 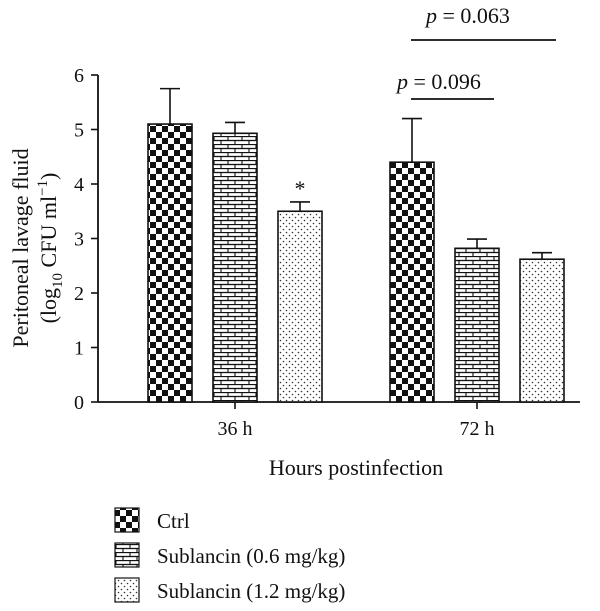 What do you see at coordinates (356, 467) in the screenshot?
I see `x-axis-title: Hours postinfection` at bounding box center [356, 467].